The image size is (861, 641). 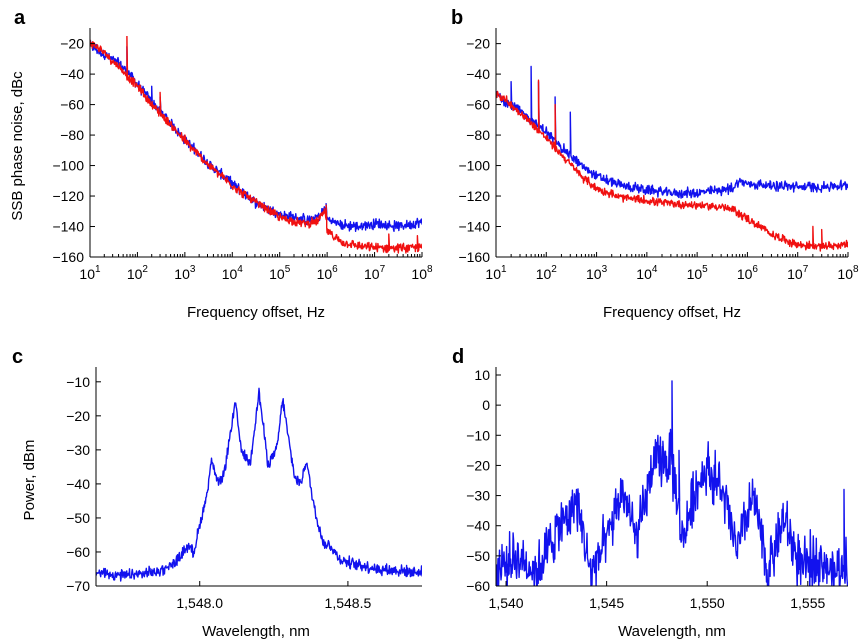 What do you see at coordinates (90, 273) in the screenshot?
I see `x-tick-label-a-0: 10¹` at bounding box center [90, 273].